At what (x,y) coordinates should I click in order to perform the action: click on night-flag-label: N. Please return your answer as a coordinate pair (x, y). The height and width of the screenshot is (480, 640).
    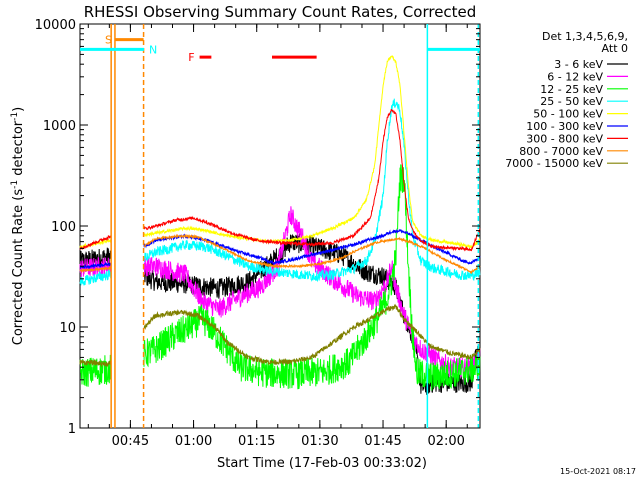
    Looking at the image, I should click on (153, 49).